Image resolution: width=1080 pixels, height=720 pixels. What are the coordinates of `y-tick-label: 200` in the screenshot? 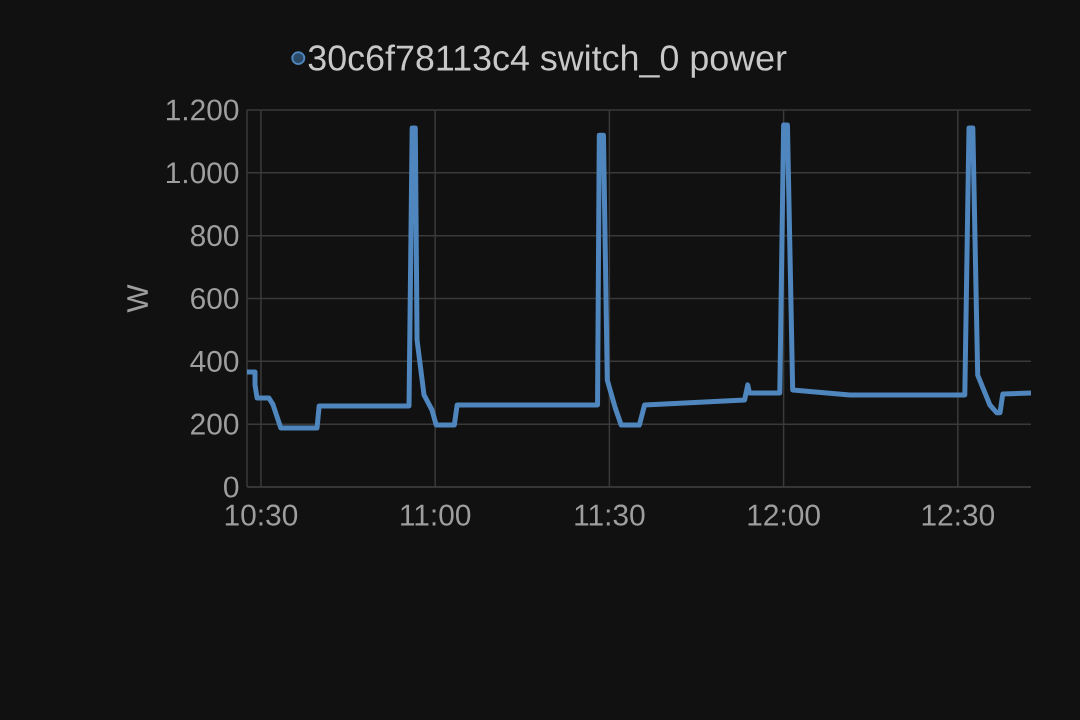 It's located at (215, 424).